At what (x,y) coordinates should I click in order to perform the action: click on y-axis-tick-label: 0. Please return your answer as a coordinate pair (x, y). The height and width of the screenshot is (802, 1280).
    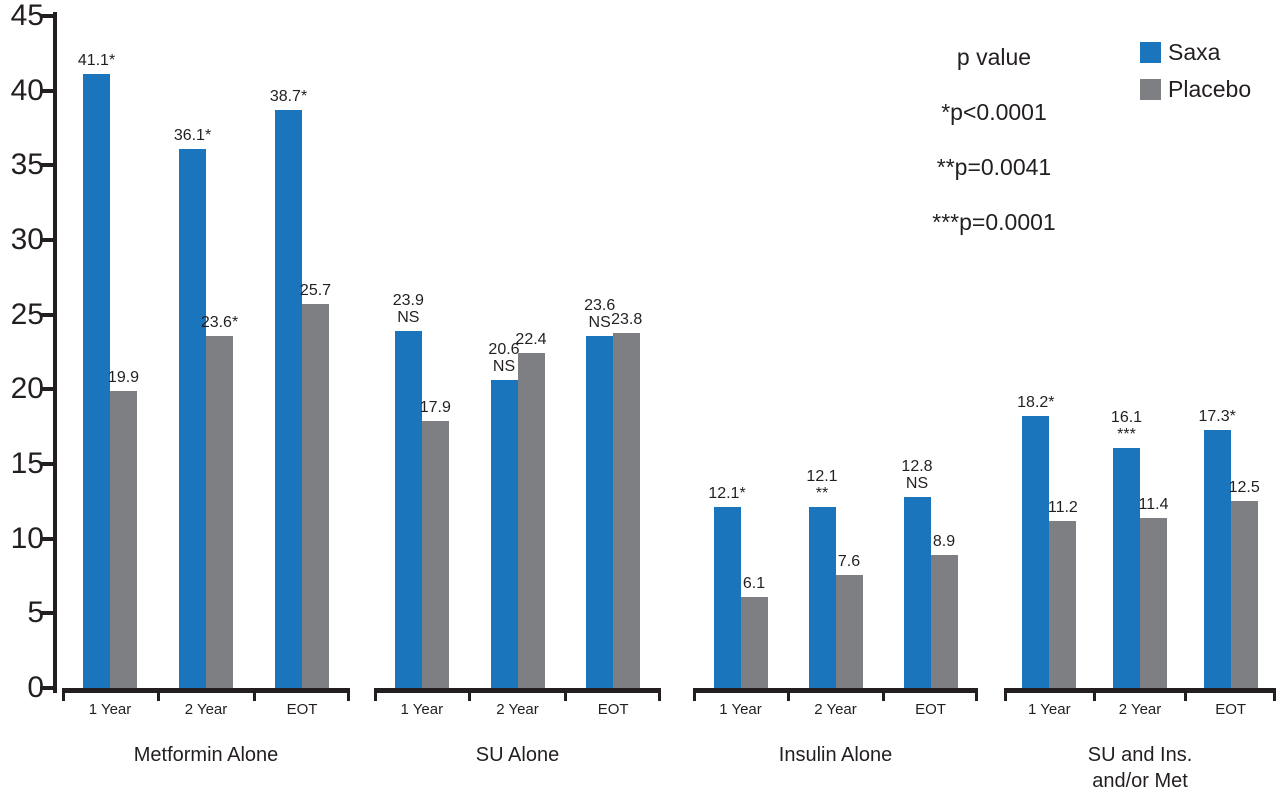
    Looking at the image, I should click on (35, 687).